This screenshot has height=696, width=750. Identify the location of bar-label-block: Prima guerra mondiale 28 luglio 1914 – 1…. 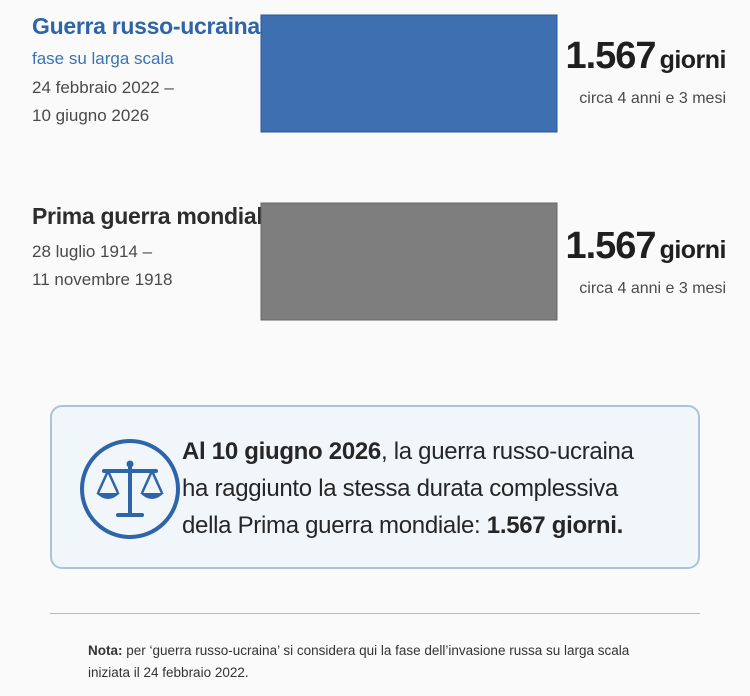
(153, 248).